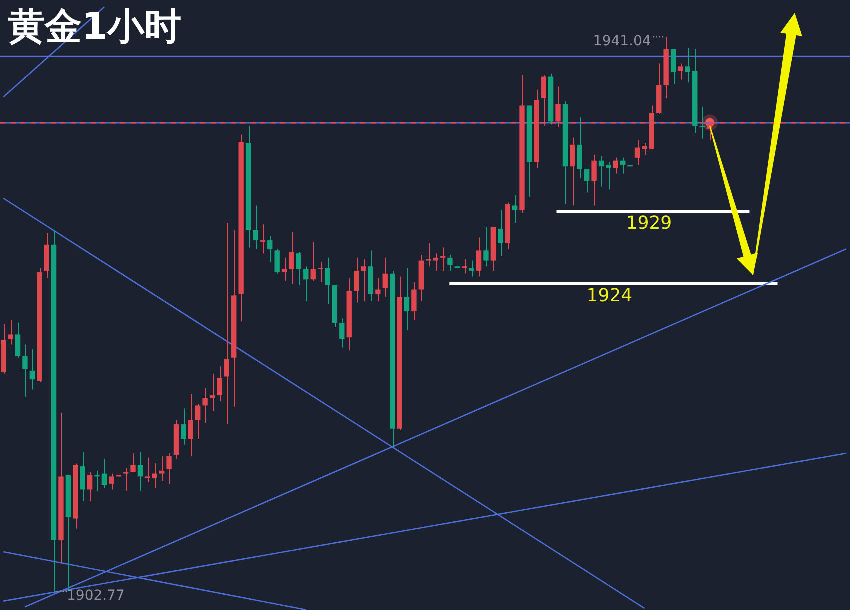  I want to click on ref-line-label: 1924, so click(609, 296).